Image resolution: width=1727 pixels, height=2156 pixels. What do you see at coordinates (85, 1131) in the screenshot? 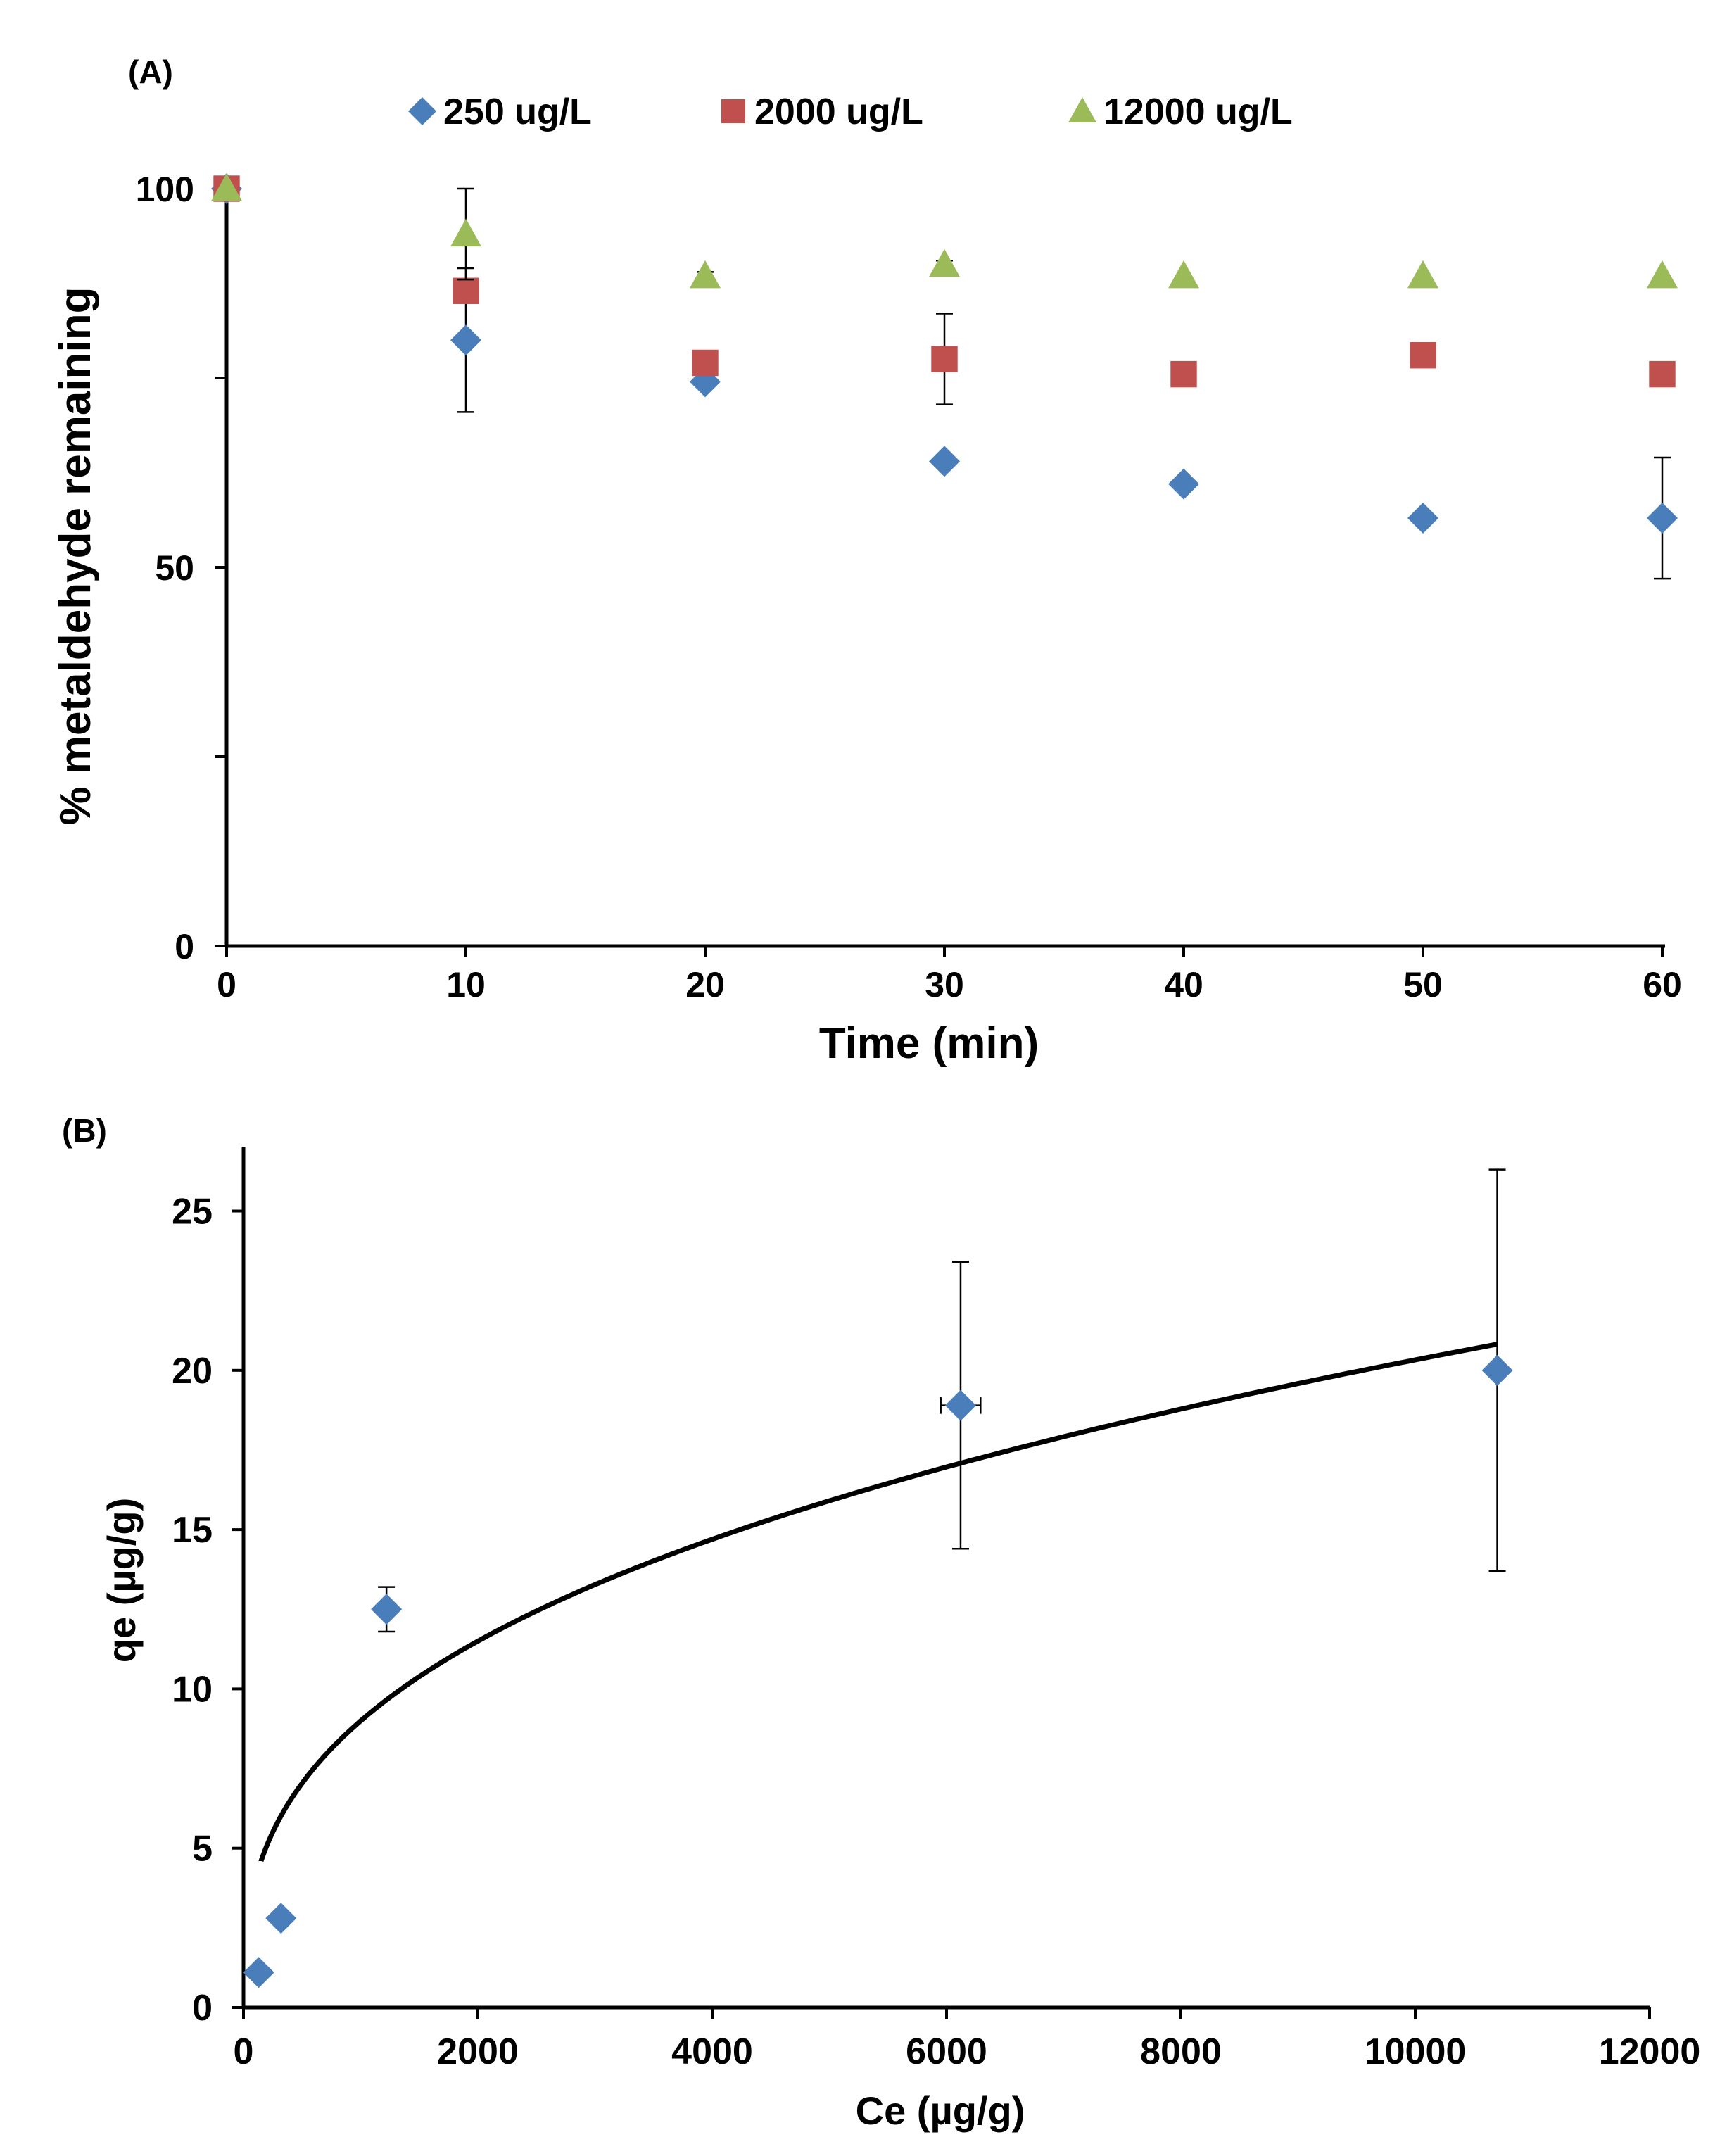
I see `panel-b-label: (B)` at bounding box center [85, 1131].